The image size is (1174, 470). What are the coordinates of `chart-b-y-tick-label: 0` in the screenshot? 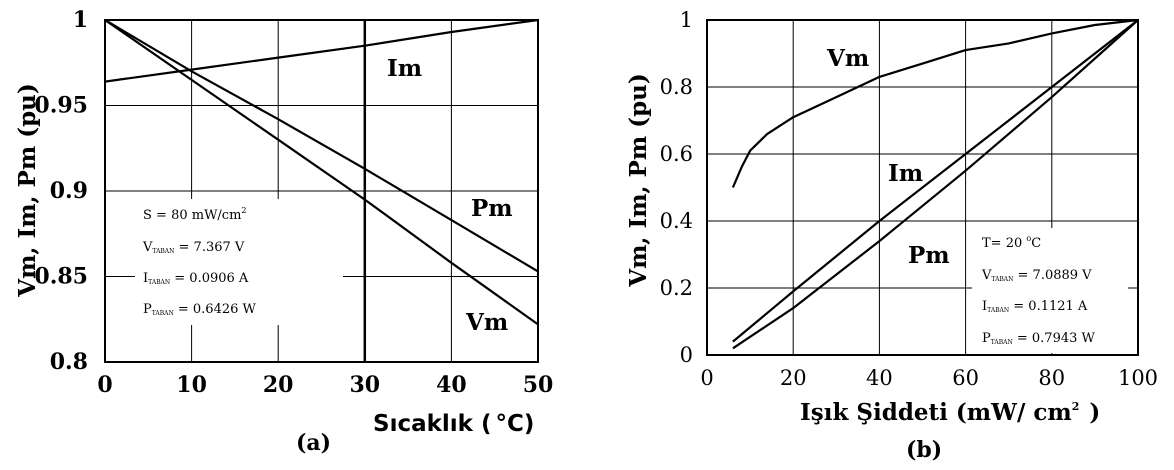 It's located at (686, 355).